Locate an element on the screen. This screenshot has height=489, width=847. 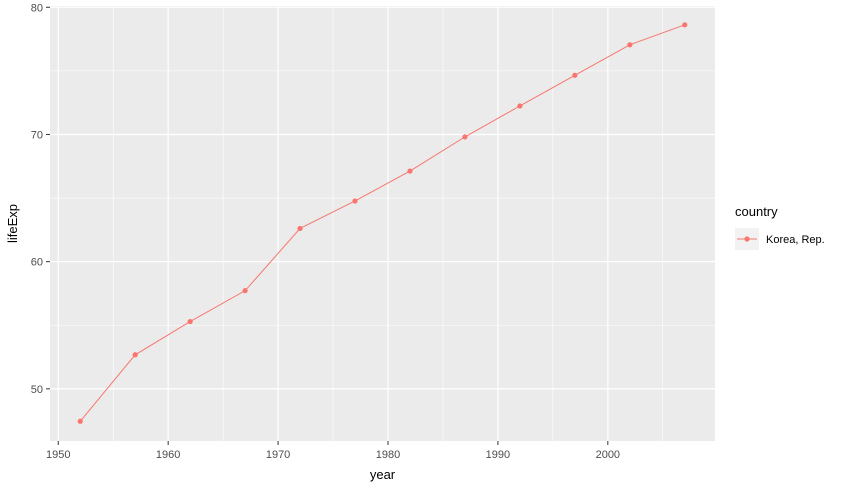
legend-title: country is located at coordinates (756, 211).